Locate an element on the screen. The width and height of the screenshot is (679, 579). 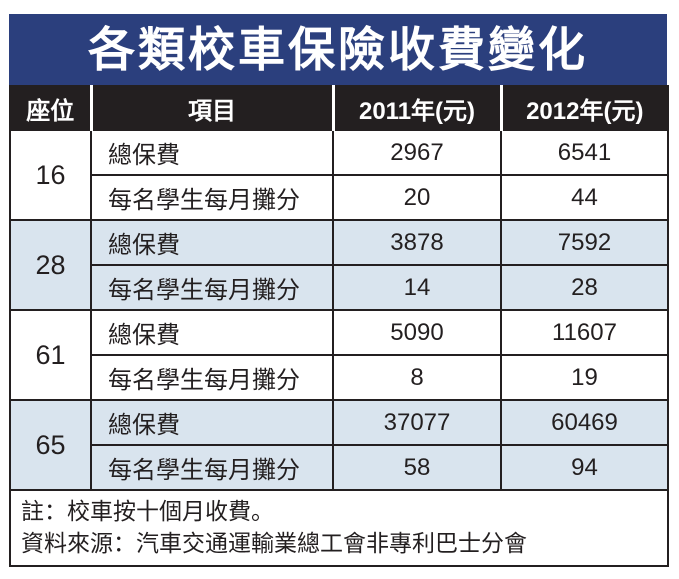
value-2011-cell: 3878 is located at coordinates (417, 242).